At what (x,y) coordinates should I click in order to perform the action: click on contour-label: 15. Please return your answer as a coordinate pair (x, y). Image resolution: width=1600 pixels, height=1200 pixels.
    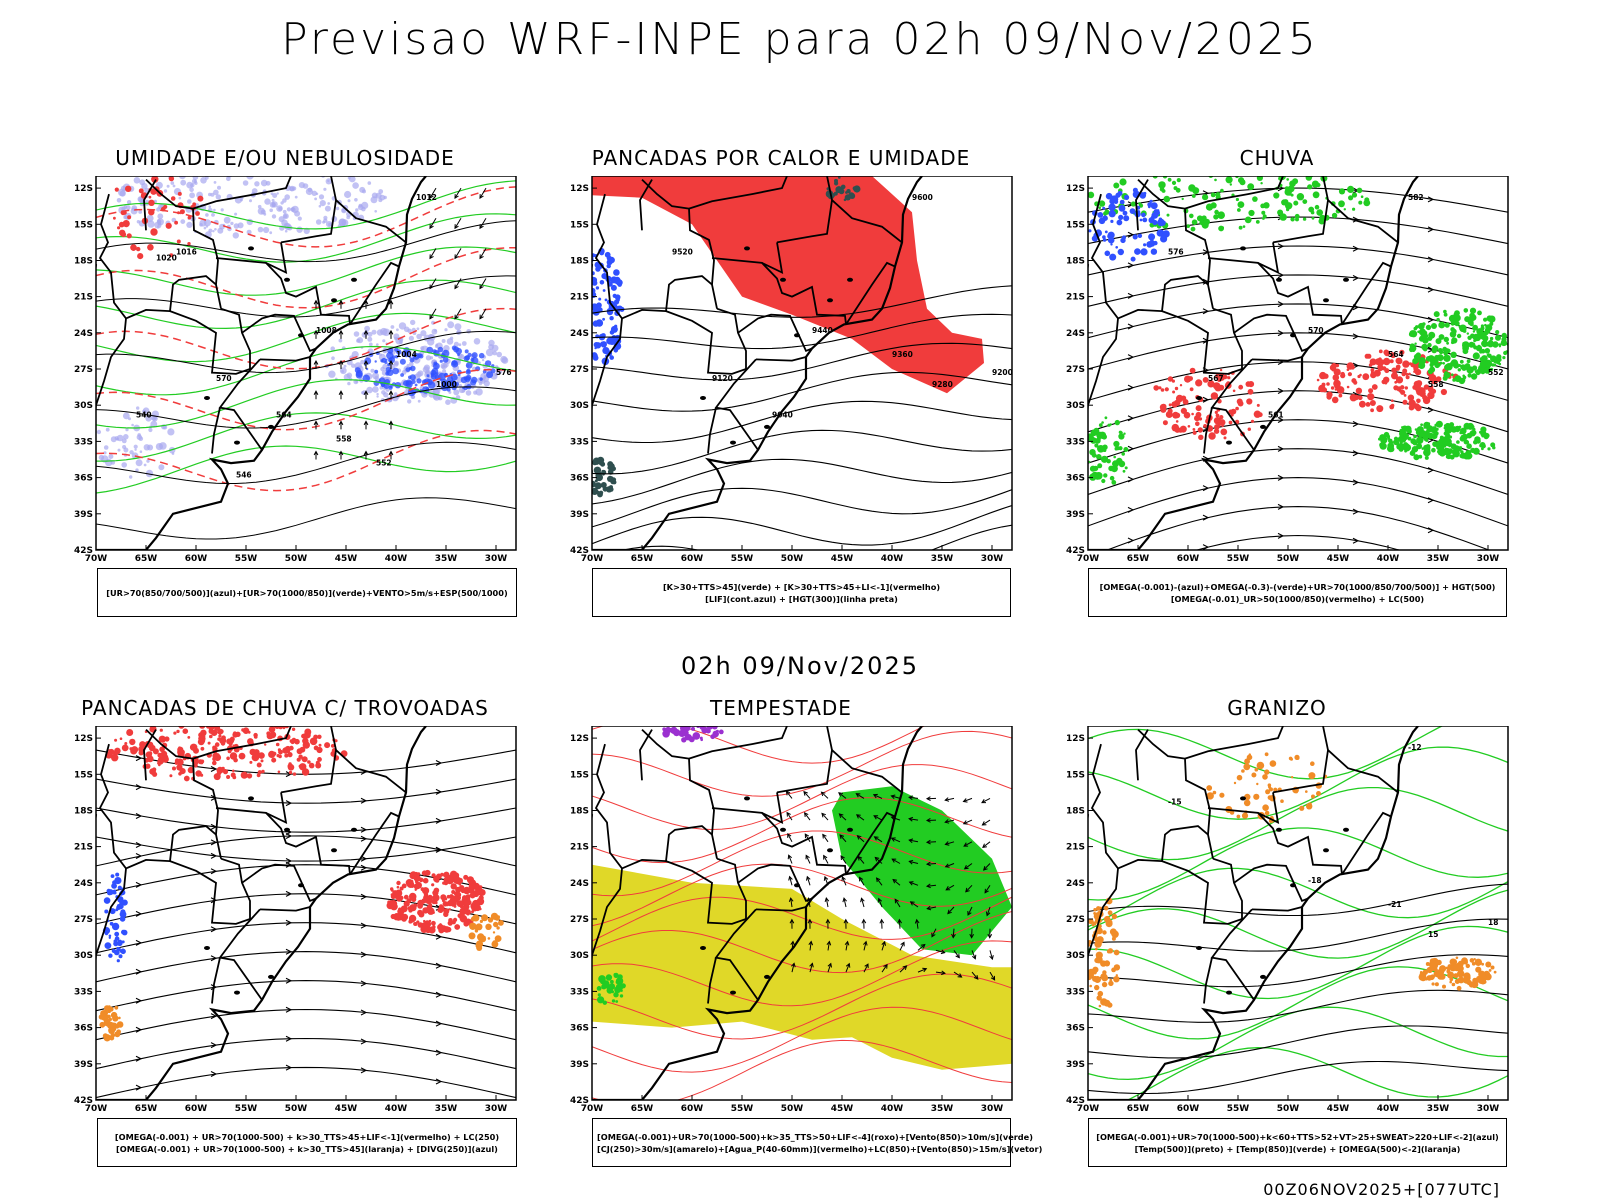
    Looking at the image, I should click on (1433, 934).